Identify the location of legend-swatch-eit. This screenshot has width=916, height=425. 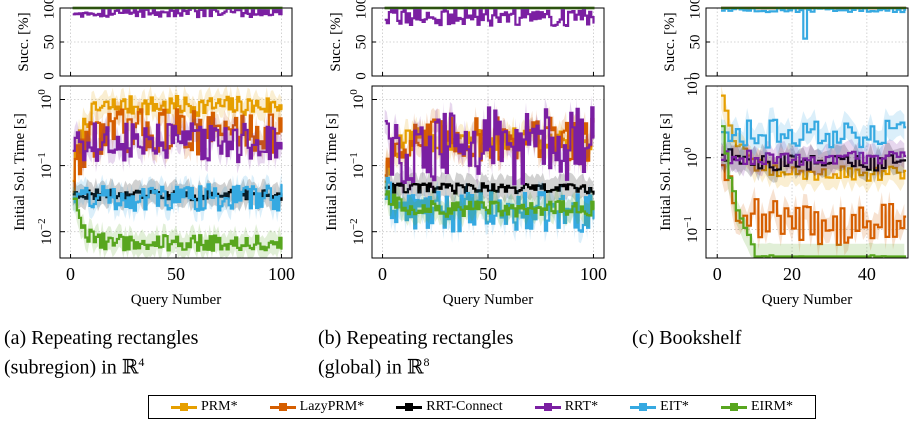
(643, 406).